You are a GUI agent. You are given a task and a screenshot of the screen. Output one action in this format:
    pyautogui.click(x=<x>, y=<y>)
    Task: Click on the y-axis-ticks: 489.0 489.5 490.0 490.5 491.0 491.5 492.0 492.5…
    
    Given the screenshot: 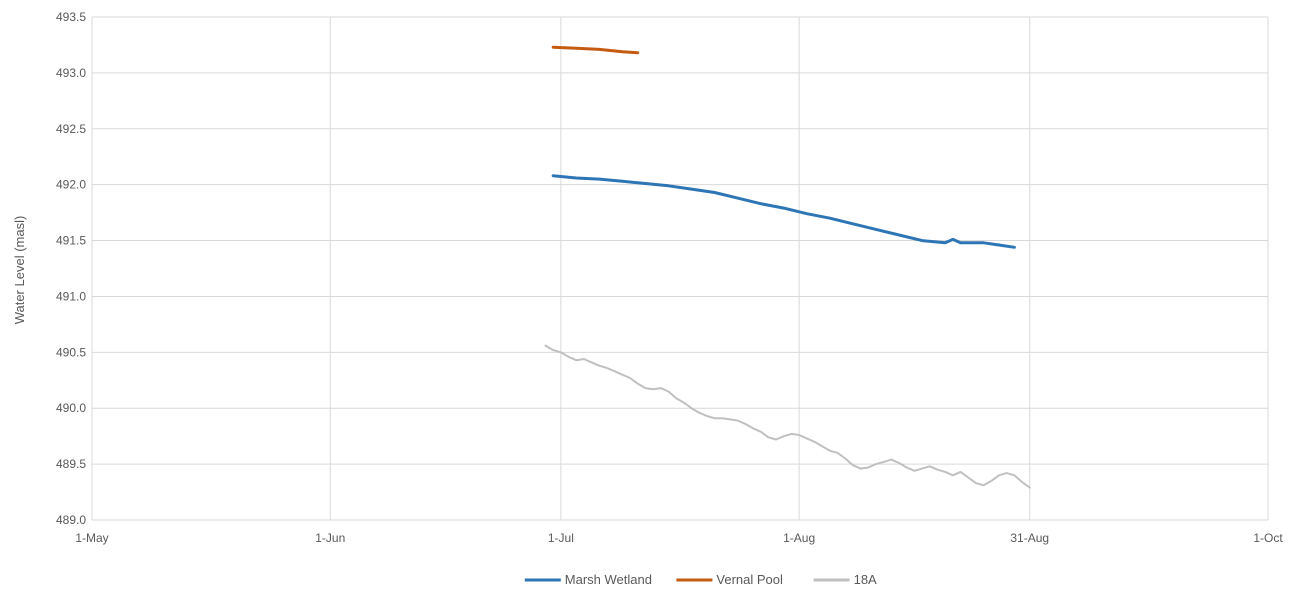 What is the action you would take?
    pyautogui.click(x=71, y=268)
    